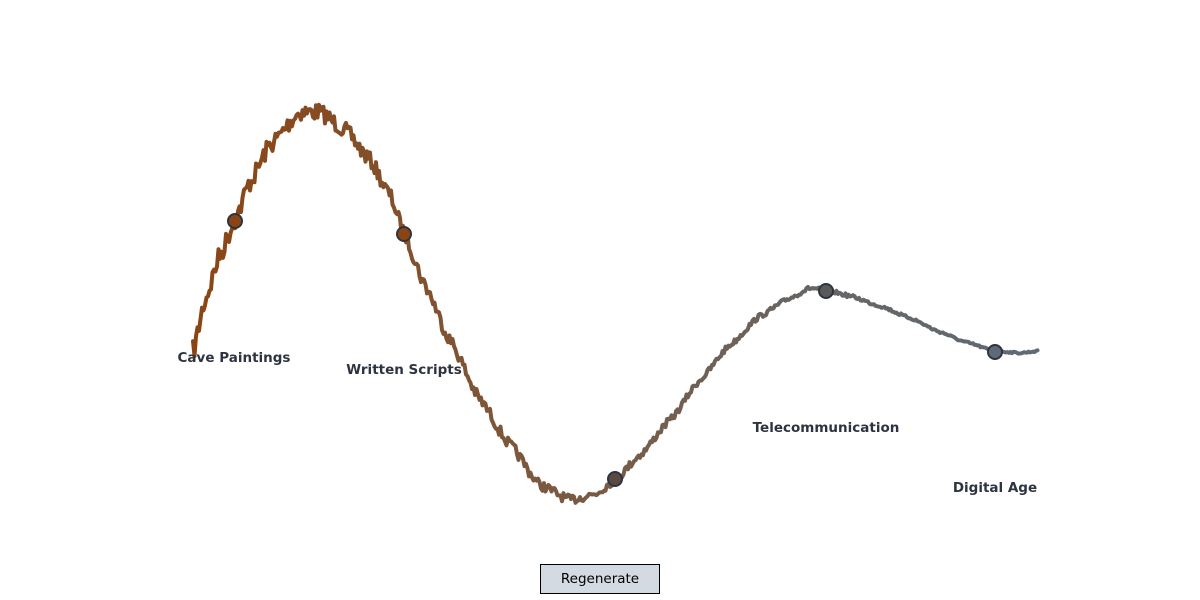  What do you see at coordinates (826, 291) in the screenshot?
I see `milestone-marker-telecommunication` at bounding box center [826, 291].